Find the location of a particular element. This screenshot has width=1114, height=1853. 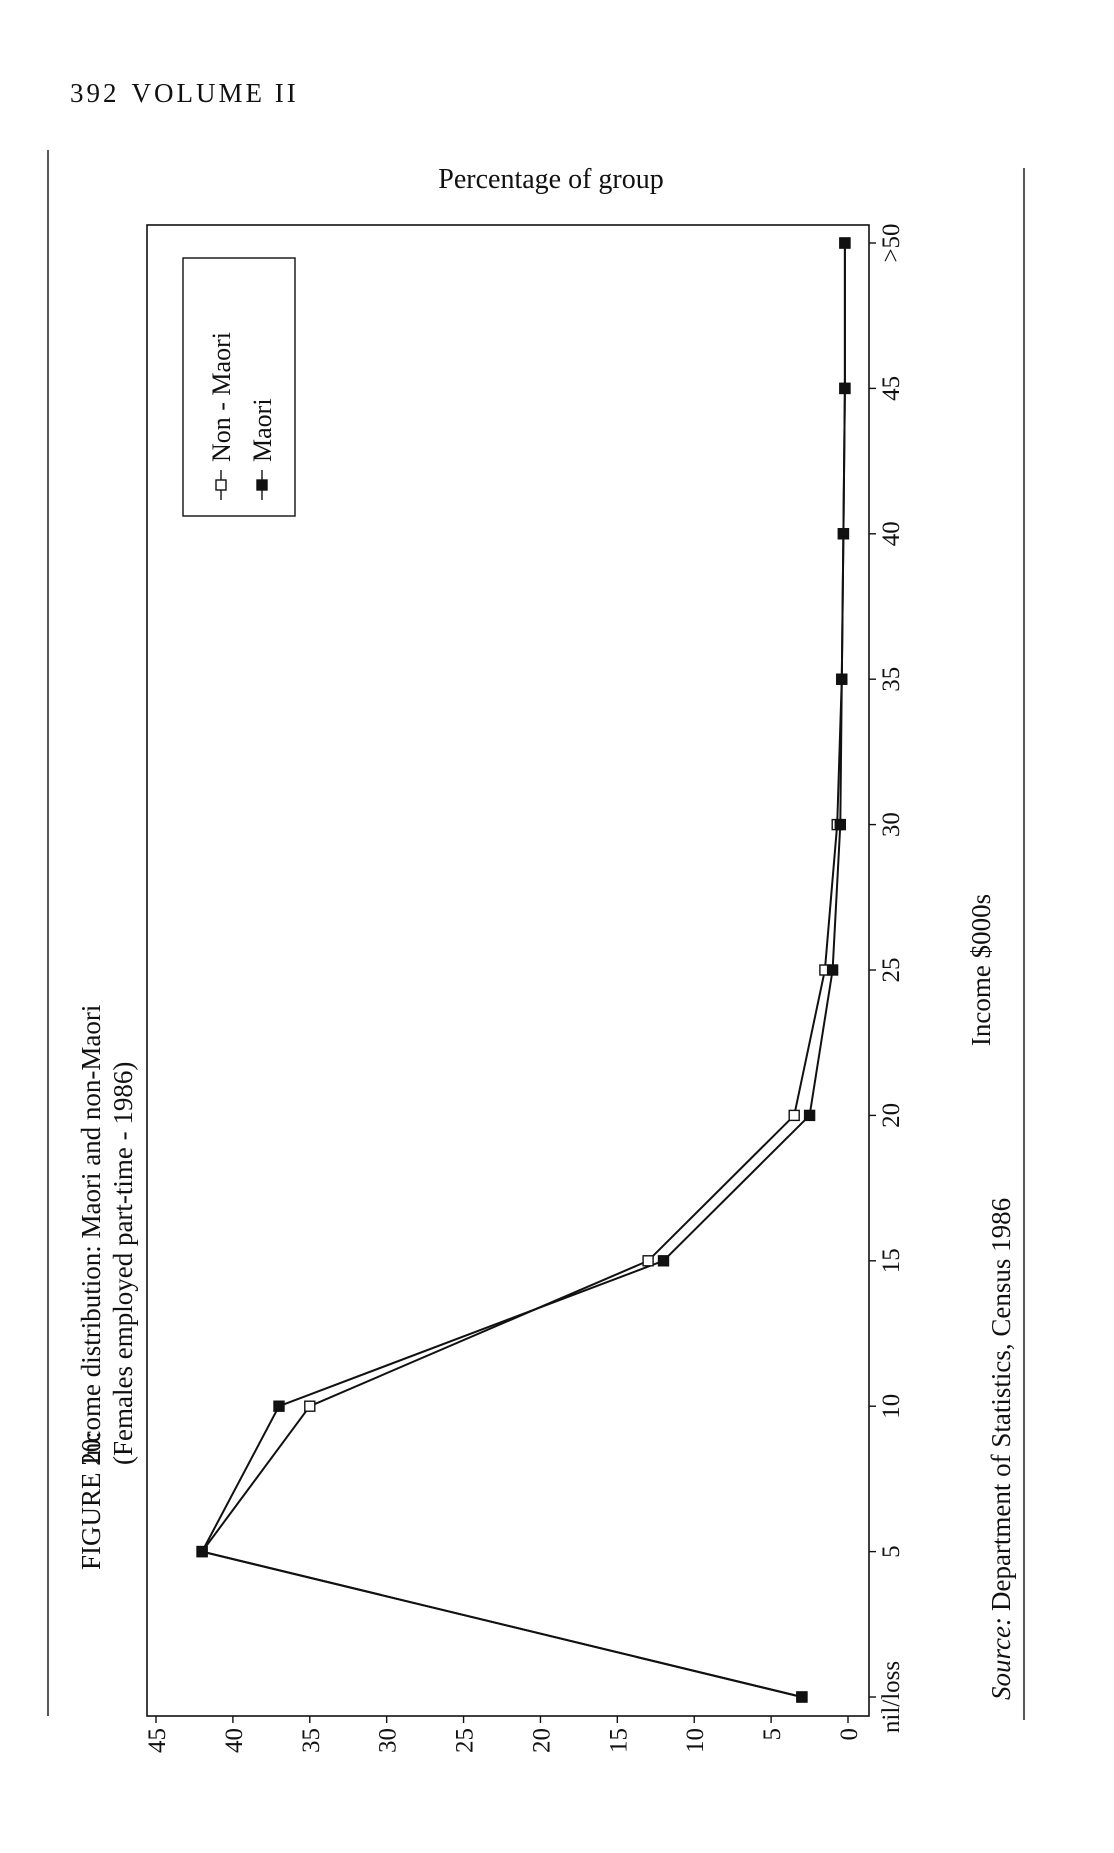

x-tick-label: 45 is located at coordinates (891, 388).